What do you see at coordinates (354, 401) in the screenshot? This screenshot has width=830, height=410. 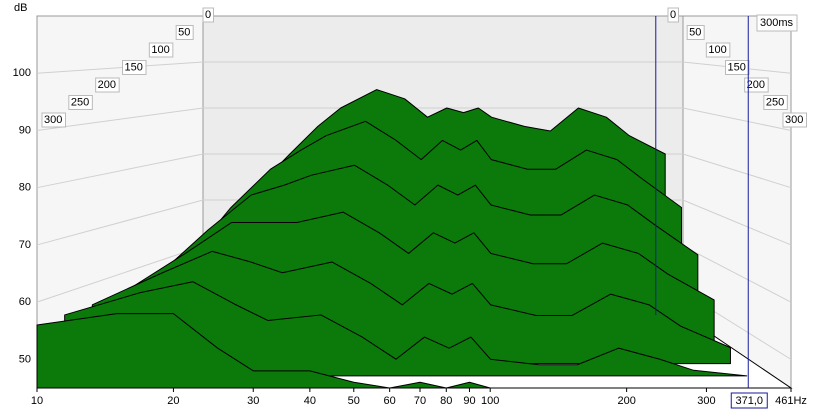 I see `x-tick-label: 50` at bounding box center [354, 401].